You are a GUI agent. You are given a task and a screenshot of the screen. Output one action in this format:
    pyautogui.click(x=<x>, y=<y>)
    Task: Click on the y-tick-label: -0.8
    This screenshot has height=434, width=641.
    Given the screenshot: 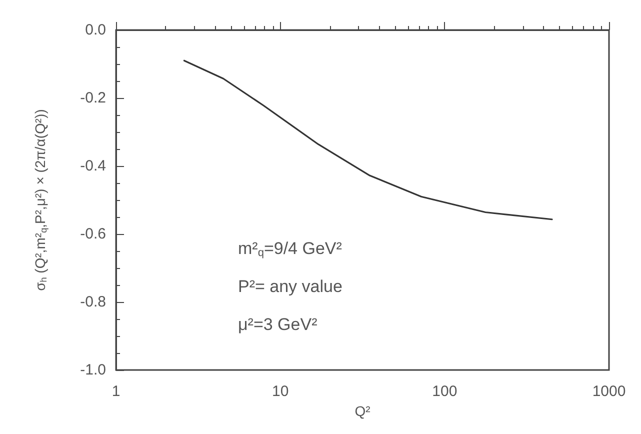 What is the action you would take?
    pyautogui.click(x=93, y=302)
    